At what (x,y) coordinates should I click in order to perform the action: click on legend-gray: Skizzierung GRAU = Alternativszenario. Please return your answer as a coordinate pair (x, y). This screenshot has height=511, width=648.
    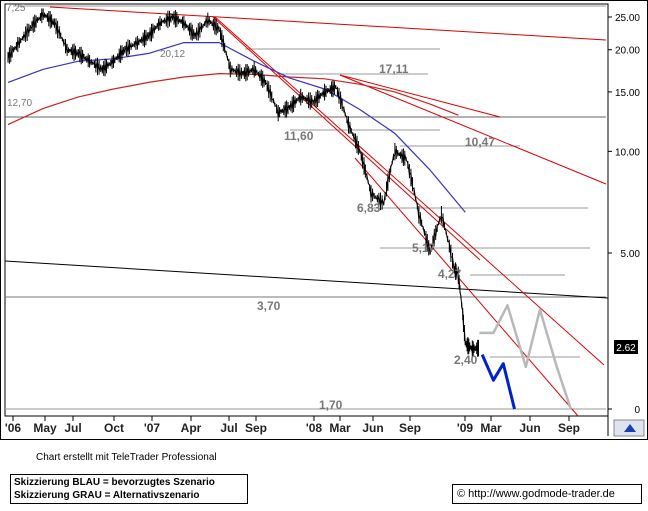
    Looking at the image, I should click on (107, 495).